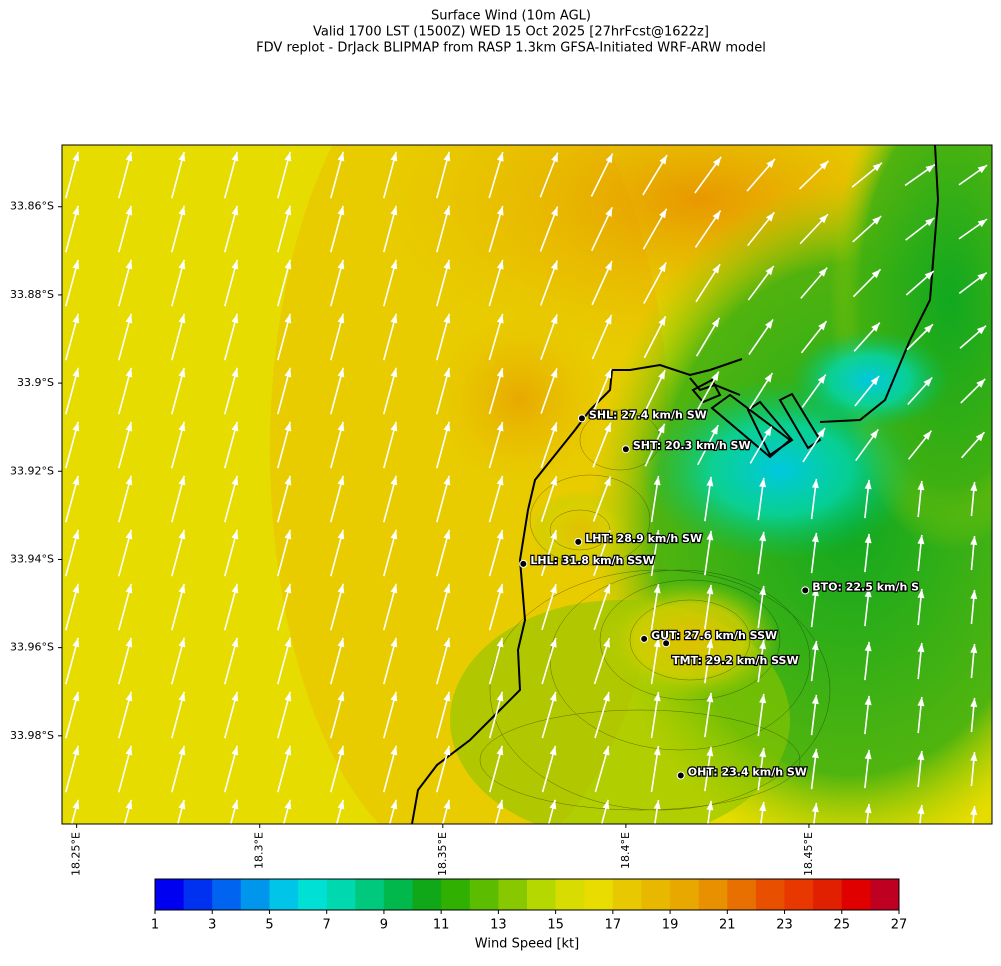 This screenshot has height=966, width=1001. Describe the element at coordinates (578, 541) in the screenshot. I see `station-point` at that location.